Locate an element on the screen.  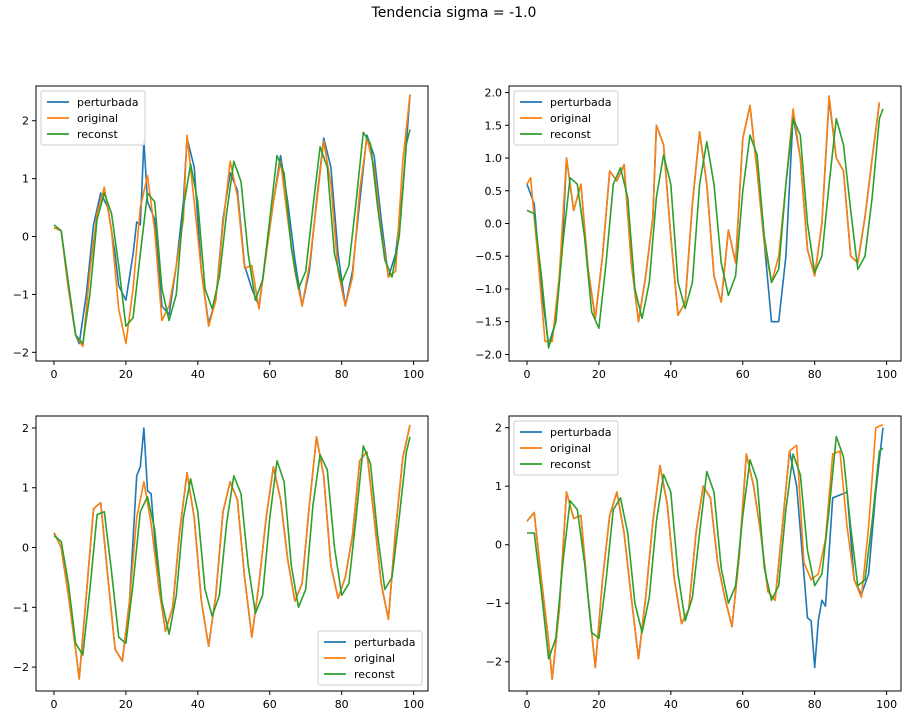
y-tick-label: −1.5 is located at coordinates (488, 322).